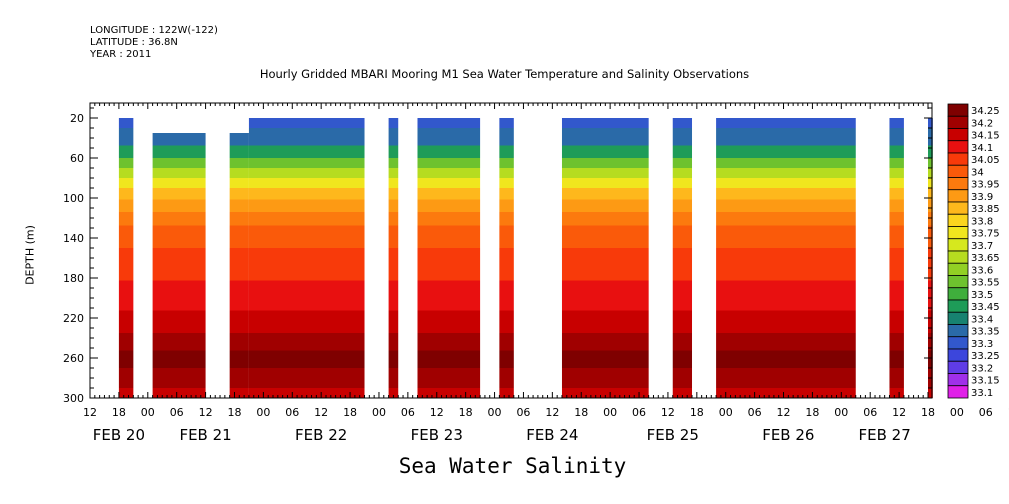 This screenshot has height=504, width=1009. I want to click on colorbar-label: 33.9, so click(982, 197).